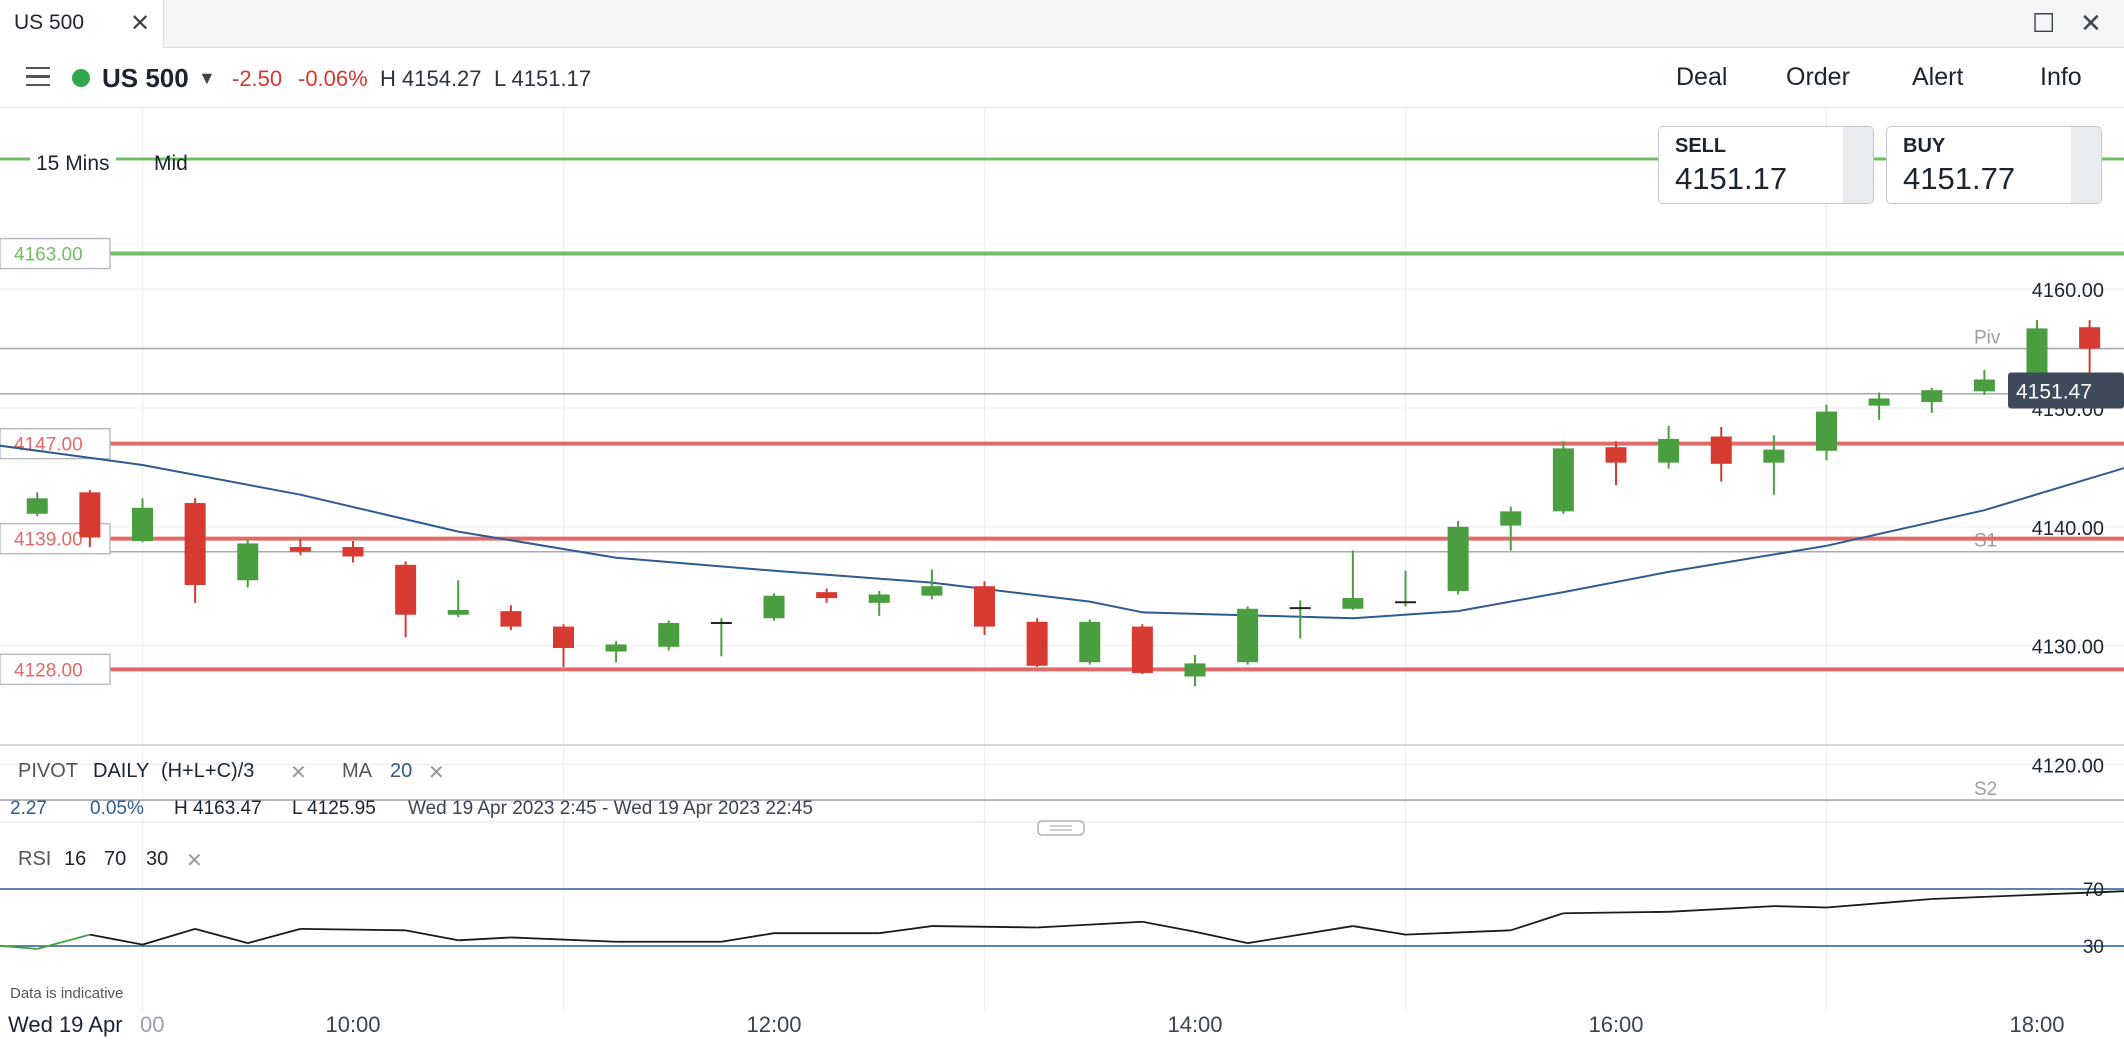 The height and width of the screenshot is (1050, 2124). I want to click on info-button: Info, so click(2061, 77).